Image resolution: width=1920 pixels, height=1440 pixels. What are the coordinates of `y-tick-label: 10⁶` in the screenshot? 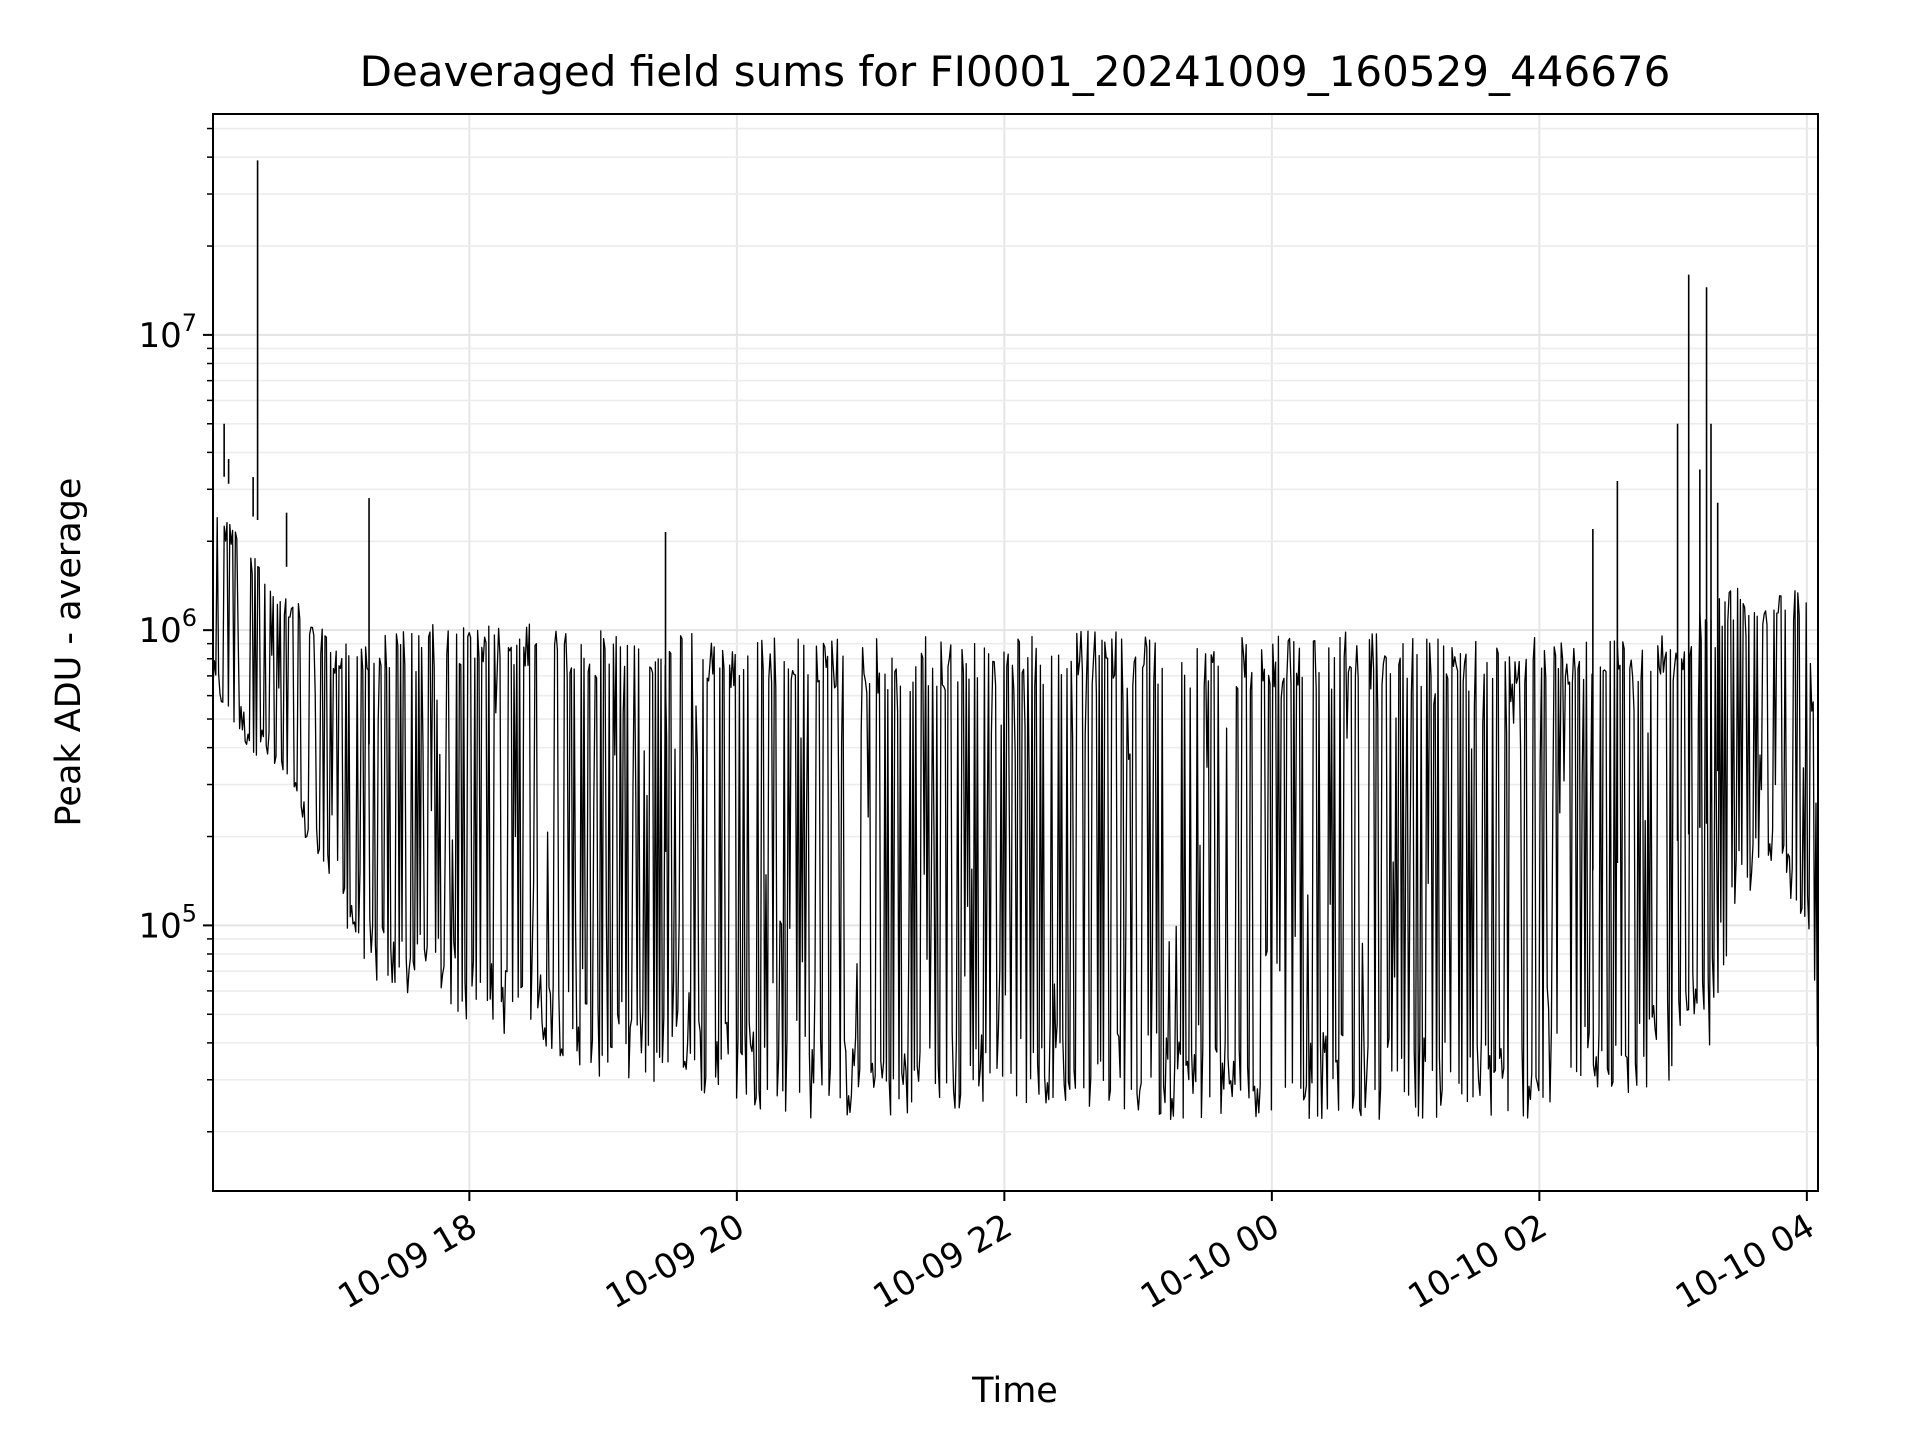 It's located at (167, 627).